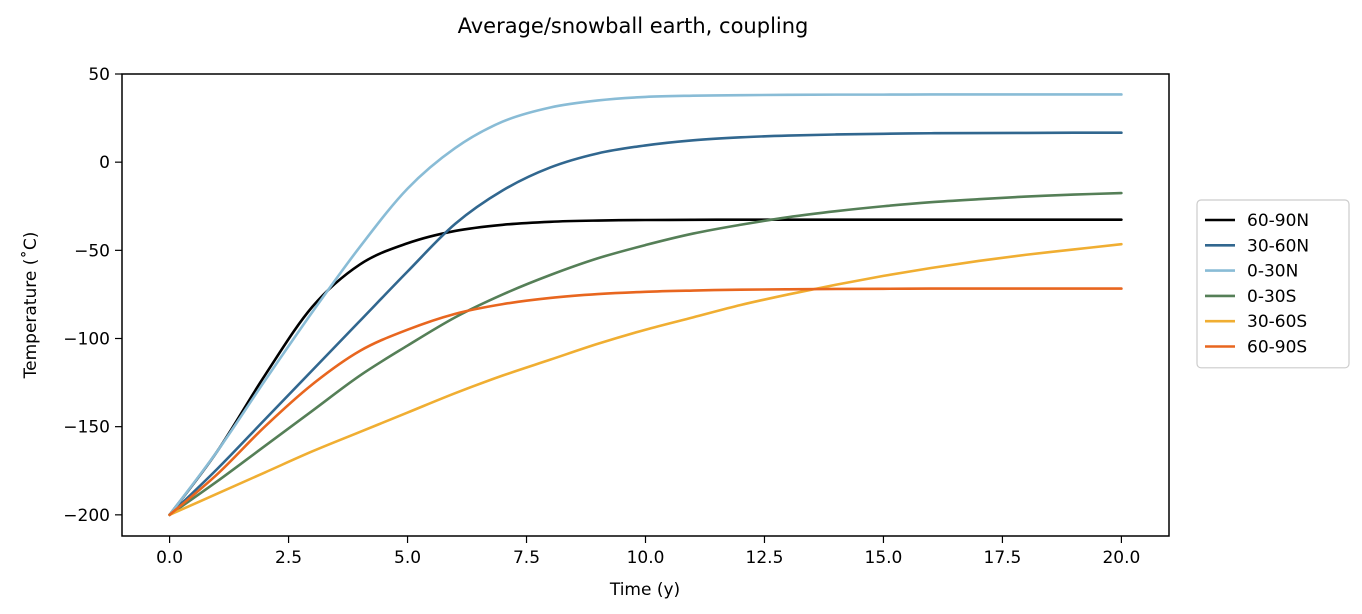 The height and width of the screenshot is (614, 1362). I want to click on legend-entry-label: 60-90N, so click(1278, 221).